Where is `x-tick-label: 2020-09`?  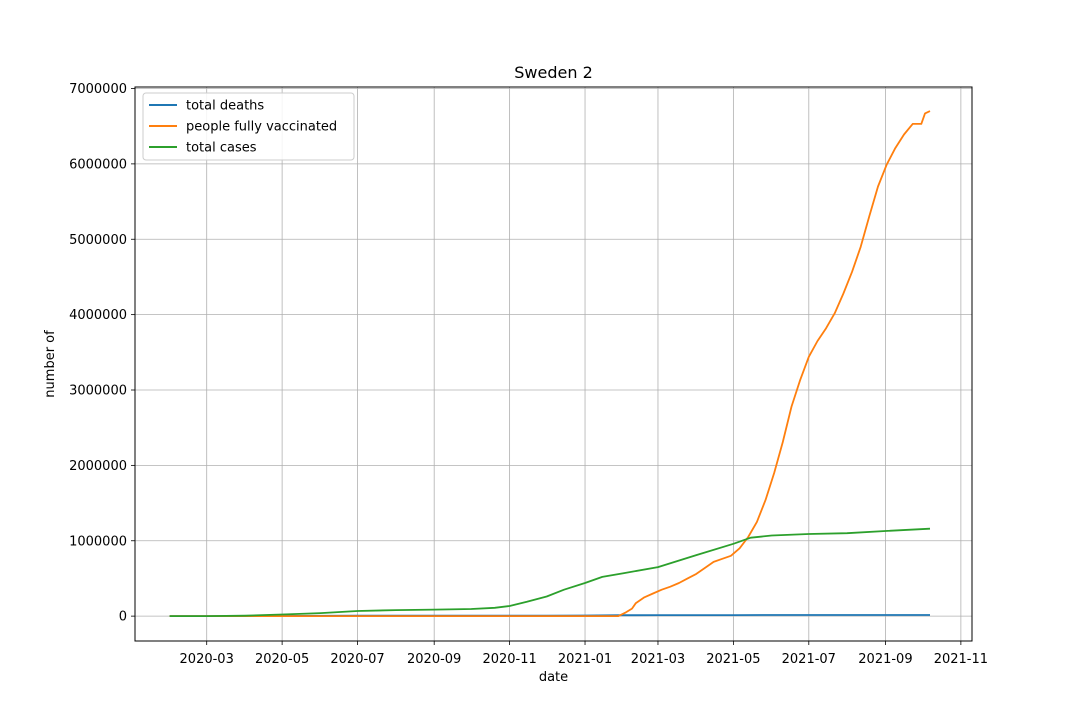
x-tick-label: 2020-09 is located at coordinates (434, 659).